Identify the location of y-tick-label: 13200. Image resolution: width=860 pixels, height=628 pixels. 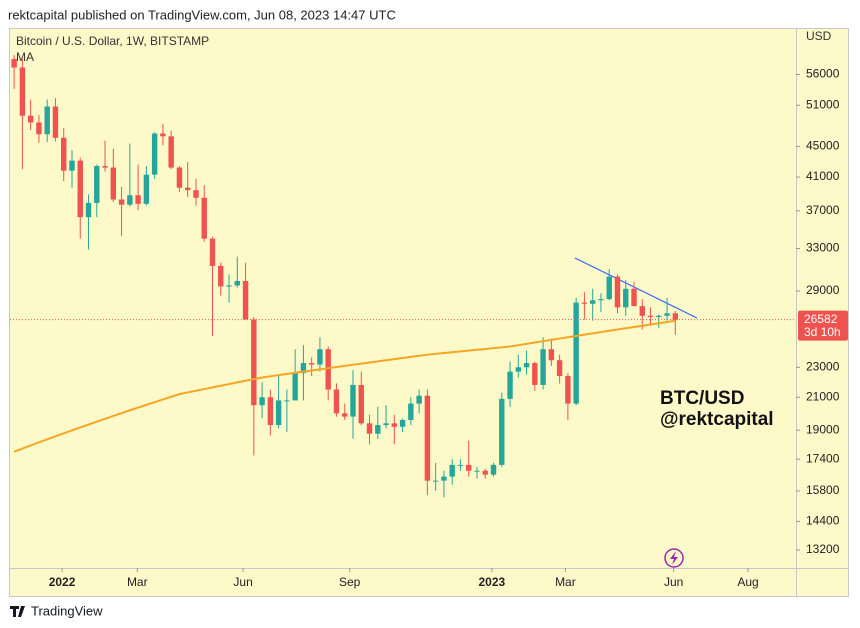
(823, 549).